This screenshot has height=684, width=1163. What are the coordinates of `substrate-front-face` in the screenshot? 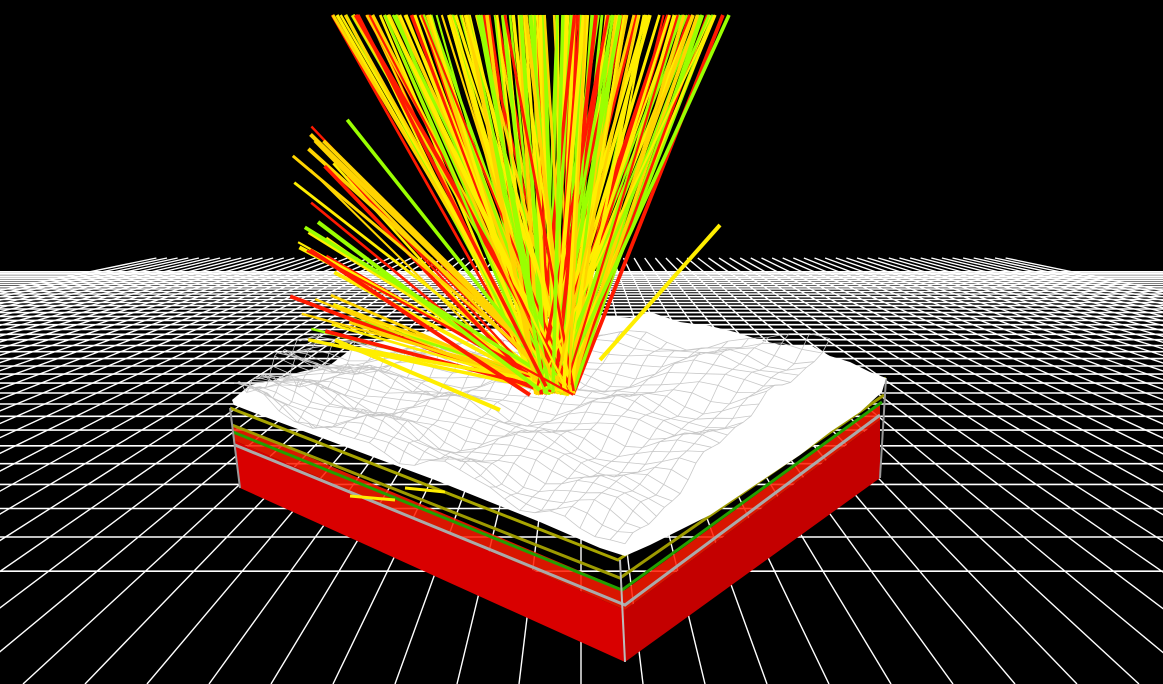 It's located at (429, 551).